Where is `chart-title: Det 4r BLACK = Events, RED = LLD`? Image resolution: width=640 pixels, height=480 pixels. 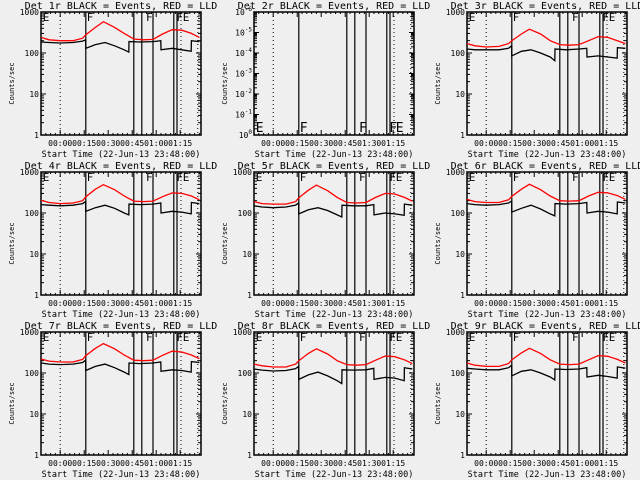
chart-title: Det 4r BLACK = Events, RED = LLD is located at coordinates (121, 166).